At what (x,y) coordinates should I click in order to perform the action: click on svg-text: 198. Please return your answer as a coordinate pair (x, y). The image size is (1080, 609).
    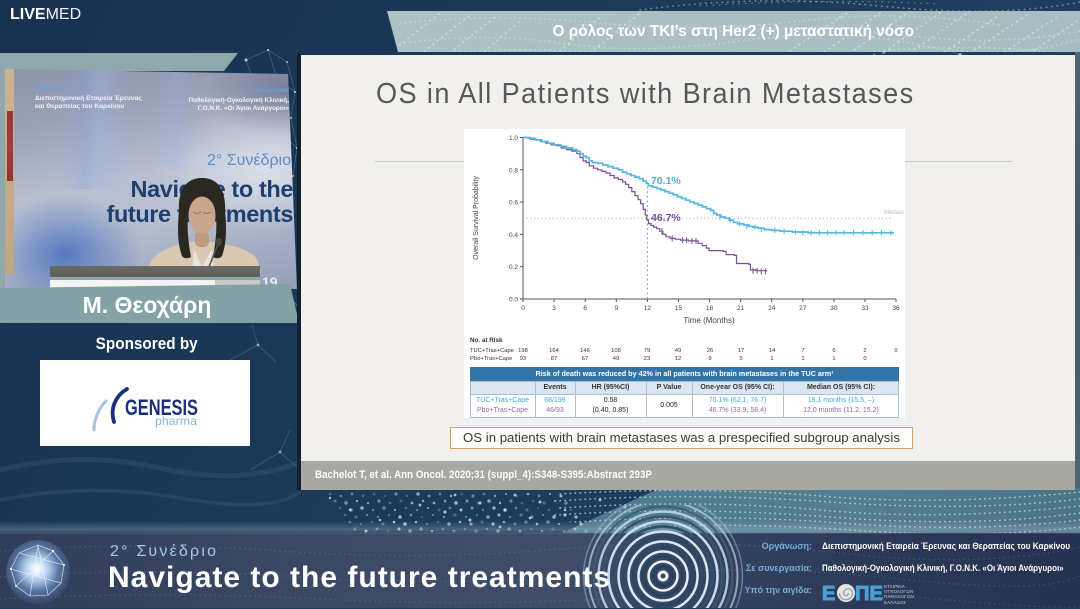
    Looking at the image, I should click on (523, 351).